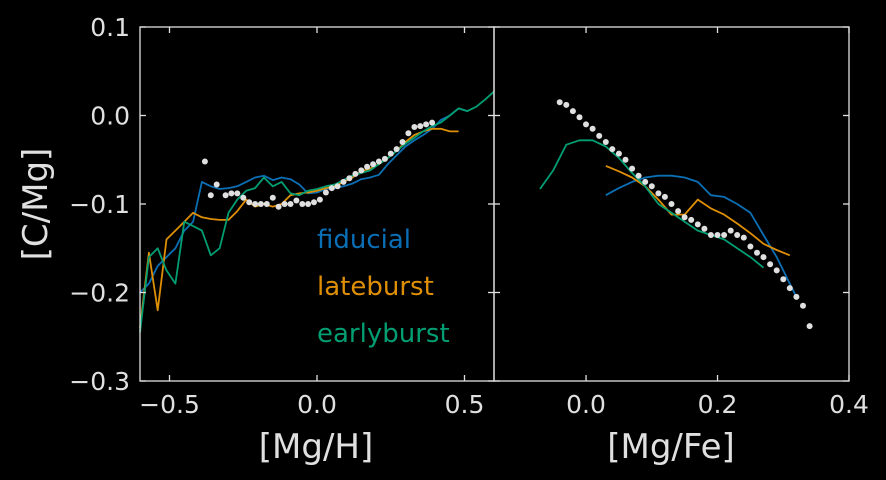 This screenshot has height=480, width=886. What do you see at coordinates (99, 204) in the screenshot?
I see `y-tick-label: −0.1` at bounding box center [99, 204].